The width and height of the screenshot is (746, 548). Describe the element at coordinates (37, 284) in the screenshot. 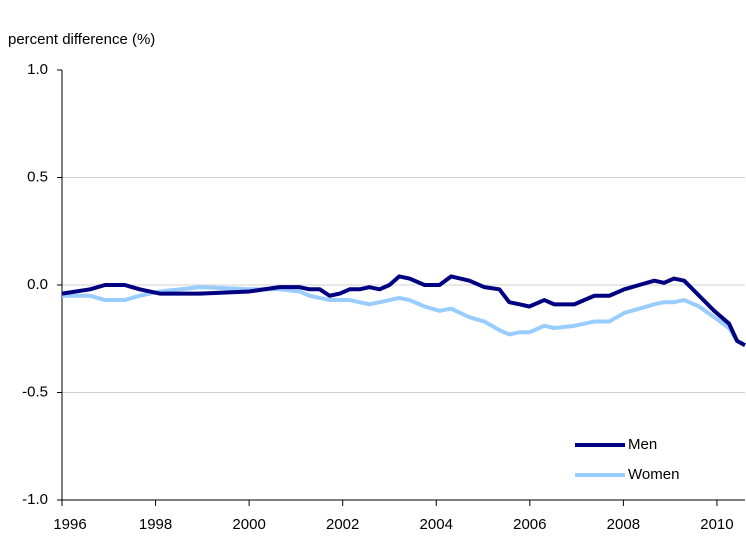

I see `y-tick-label: 0.0` at that location.